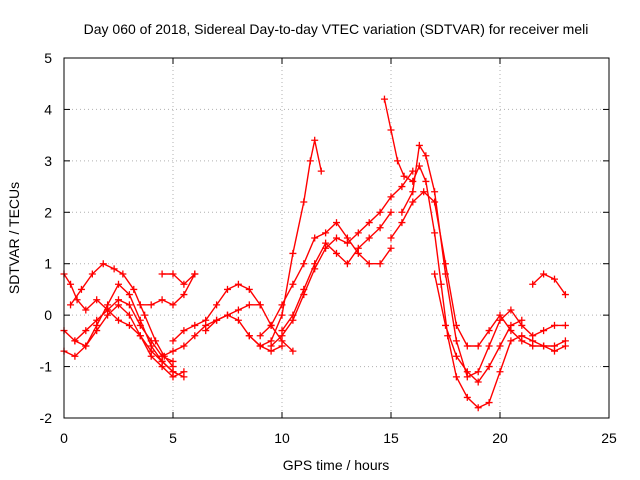  What do you see at coordinates (48, 315) in the screenshot?
I see `y-tick-label: 0` at bounding box center [48, 315].